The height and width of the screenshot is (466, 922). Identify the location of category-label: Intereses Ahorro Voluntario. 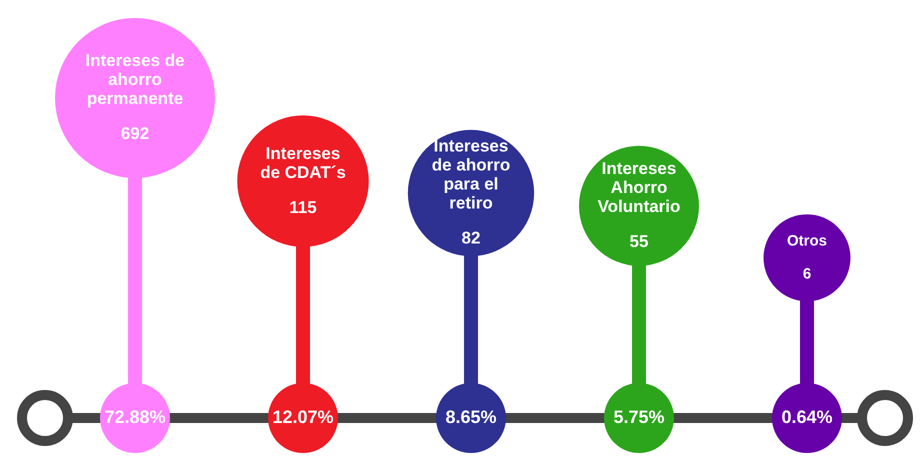
(639, 187).